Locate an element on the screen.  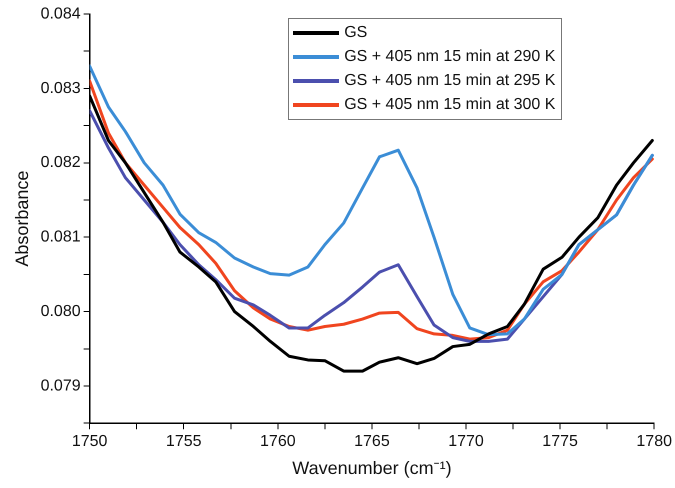
x-tick-label: 1760 is located at coordinates (278, 441).